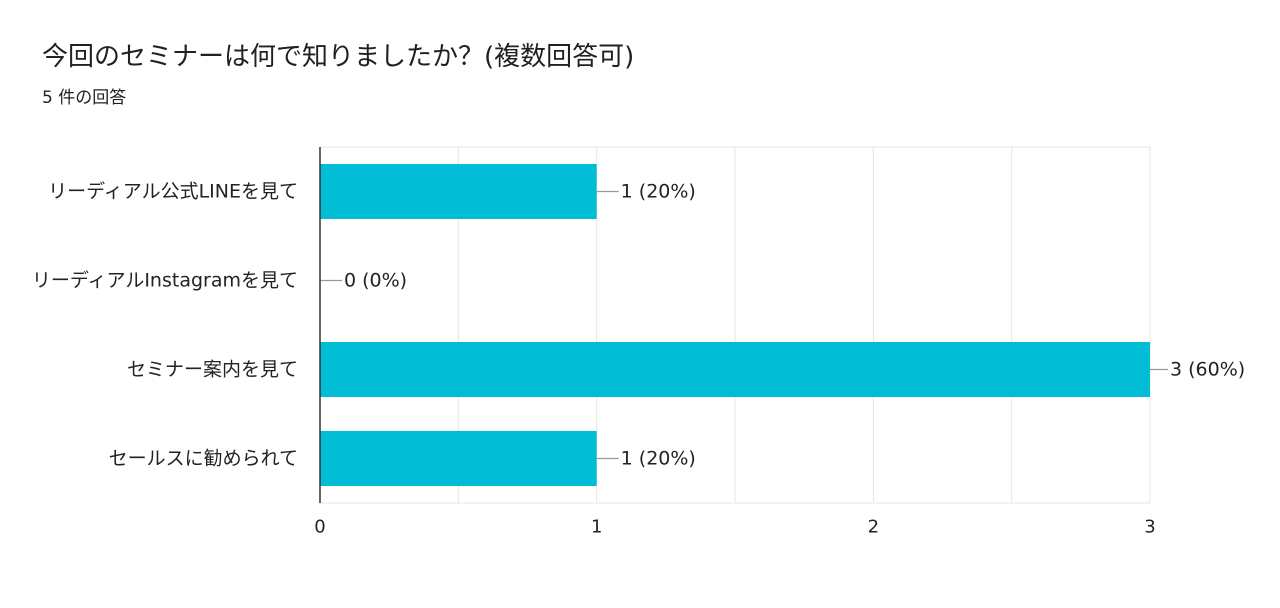 Image resolution: width=1280 pixels, height=608 pixels. I want to click on x-tick-label: 1, so click(596, 527).